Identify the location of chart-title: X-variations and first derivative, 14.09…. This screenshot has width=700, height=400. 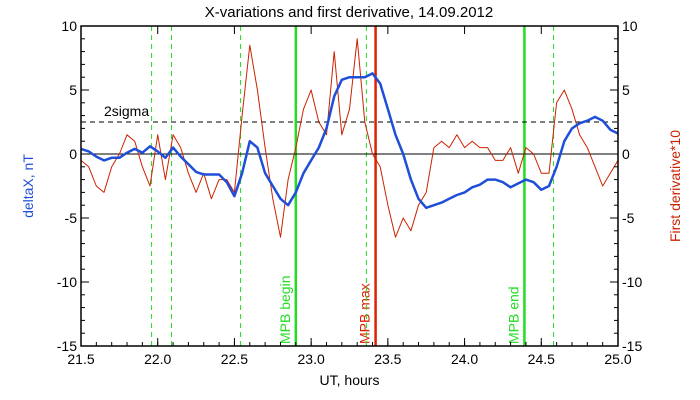
(349, 12).